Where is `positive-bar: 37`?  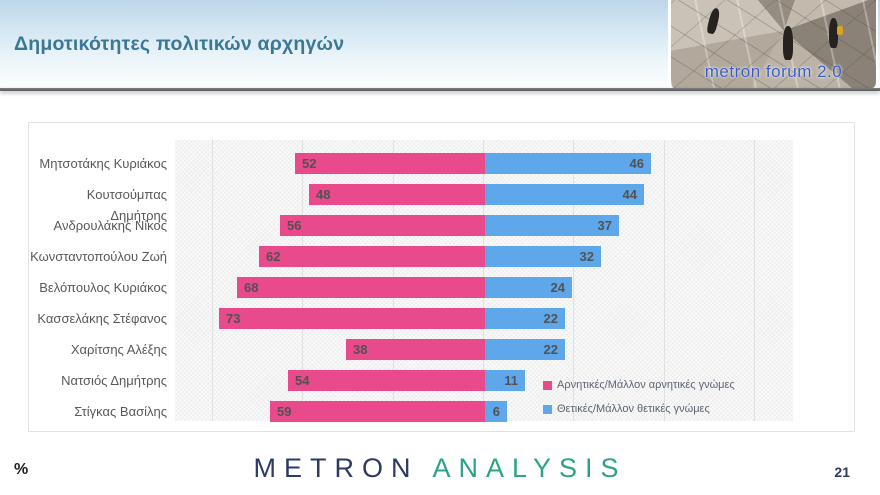 positive-bar: 37 is located at coordinates (552, 225).